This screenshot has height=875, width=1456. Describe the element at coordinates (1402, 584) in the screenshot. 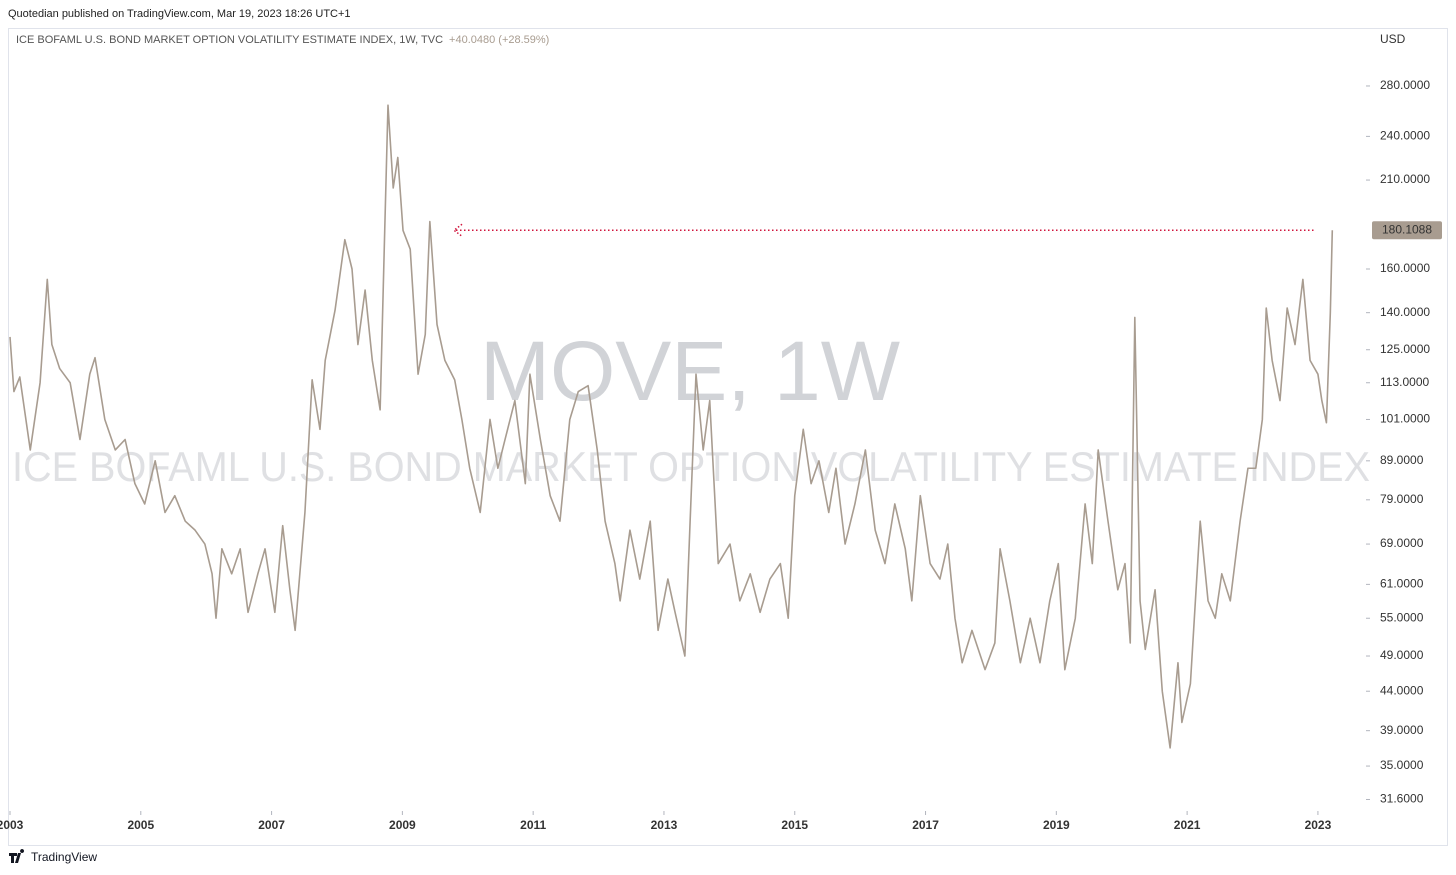

I see `y-tick-label: 61.0000` at that location.